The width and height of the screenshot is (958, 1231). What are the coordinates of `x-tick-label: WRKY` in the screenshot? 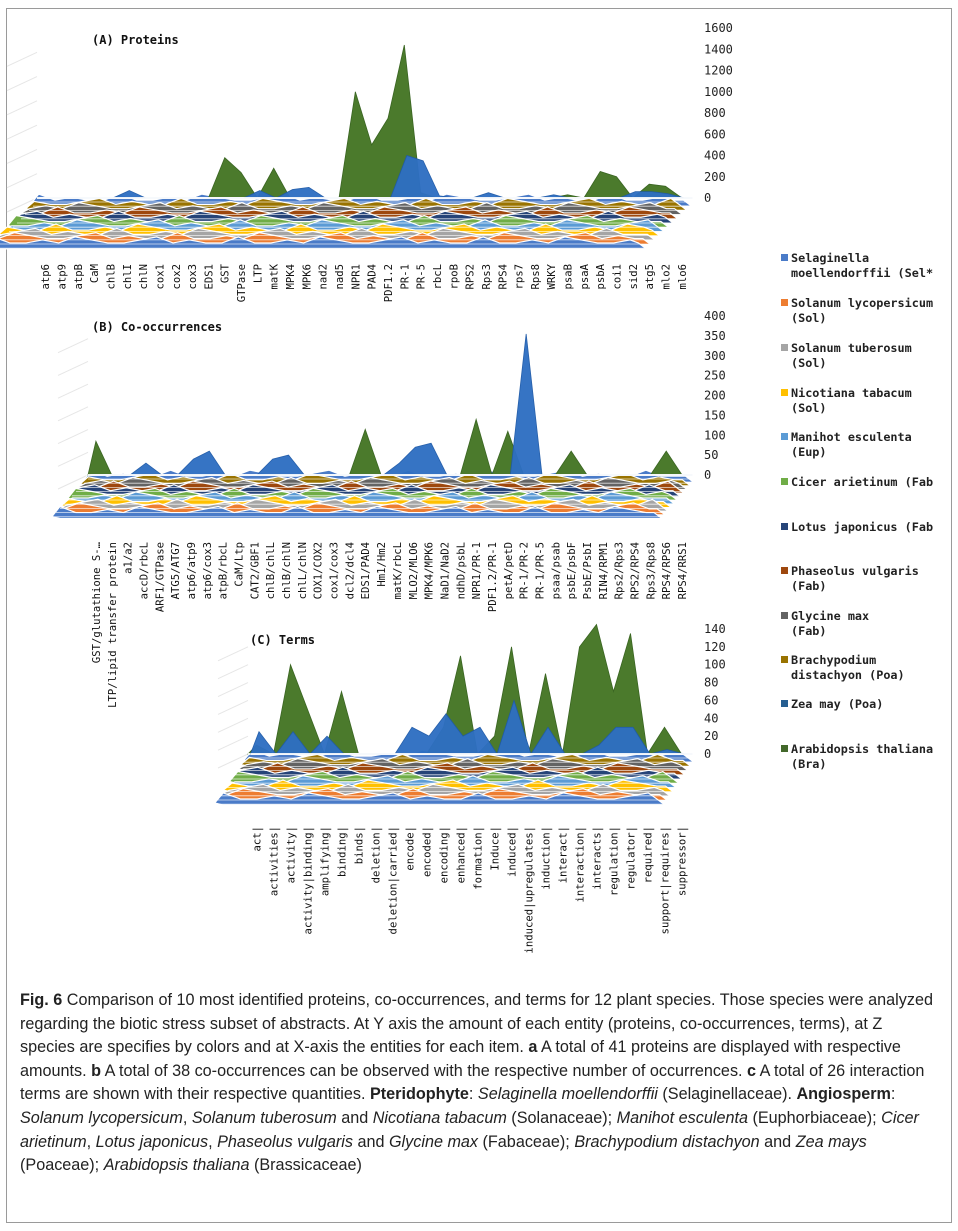 It's located at (552, 276).